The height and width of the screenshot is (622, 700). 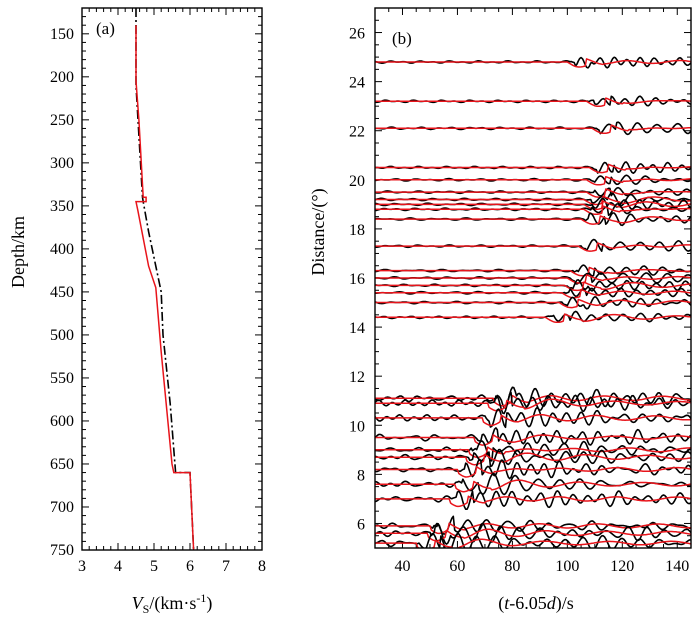 What do you see at coordinates (357, 132) in the screenshot?
I see `y-tick-label: 22` at bounding box center [357, 132].